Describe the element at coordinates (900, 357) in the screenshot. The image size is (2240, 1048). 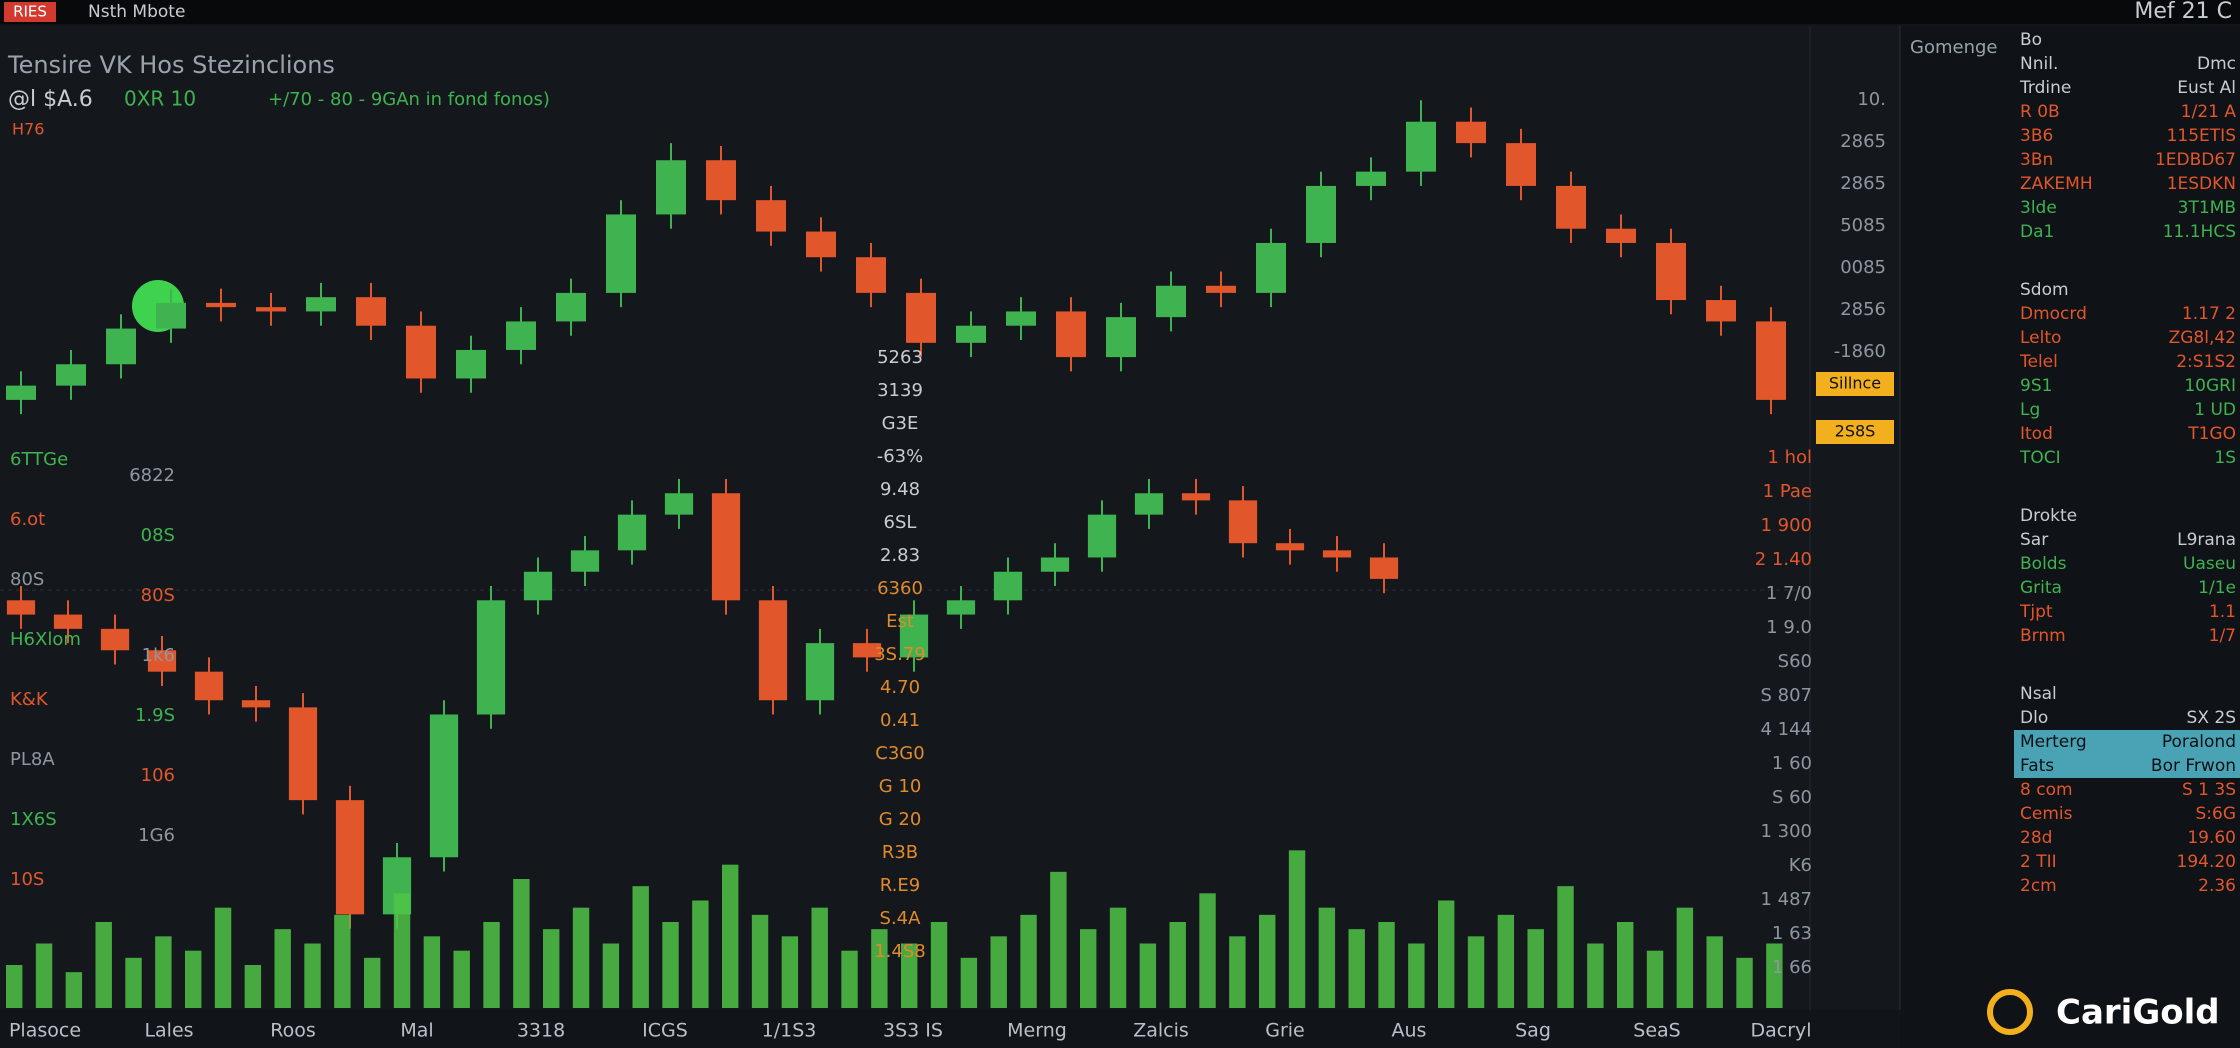
I see `mid-label: 5263` at that location.